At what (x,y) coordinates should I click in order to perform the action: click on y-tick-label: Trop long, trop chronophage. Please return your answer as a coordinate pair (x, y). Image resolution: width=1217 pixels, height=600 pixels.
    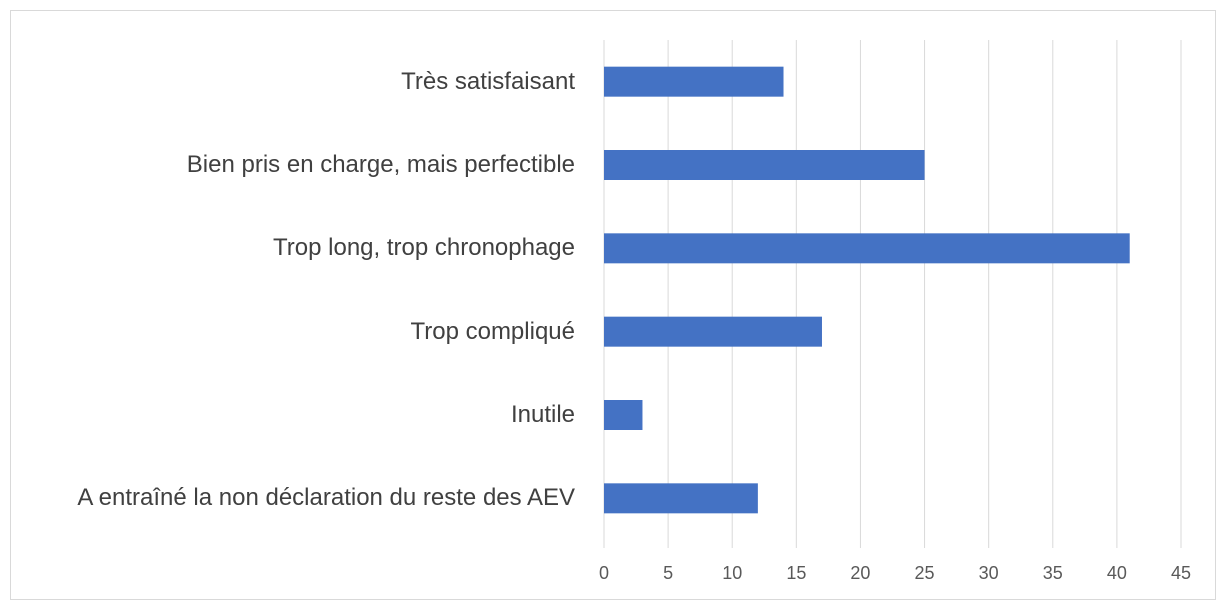
    Looking at the image, I should click on (424, 248).